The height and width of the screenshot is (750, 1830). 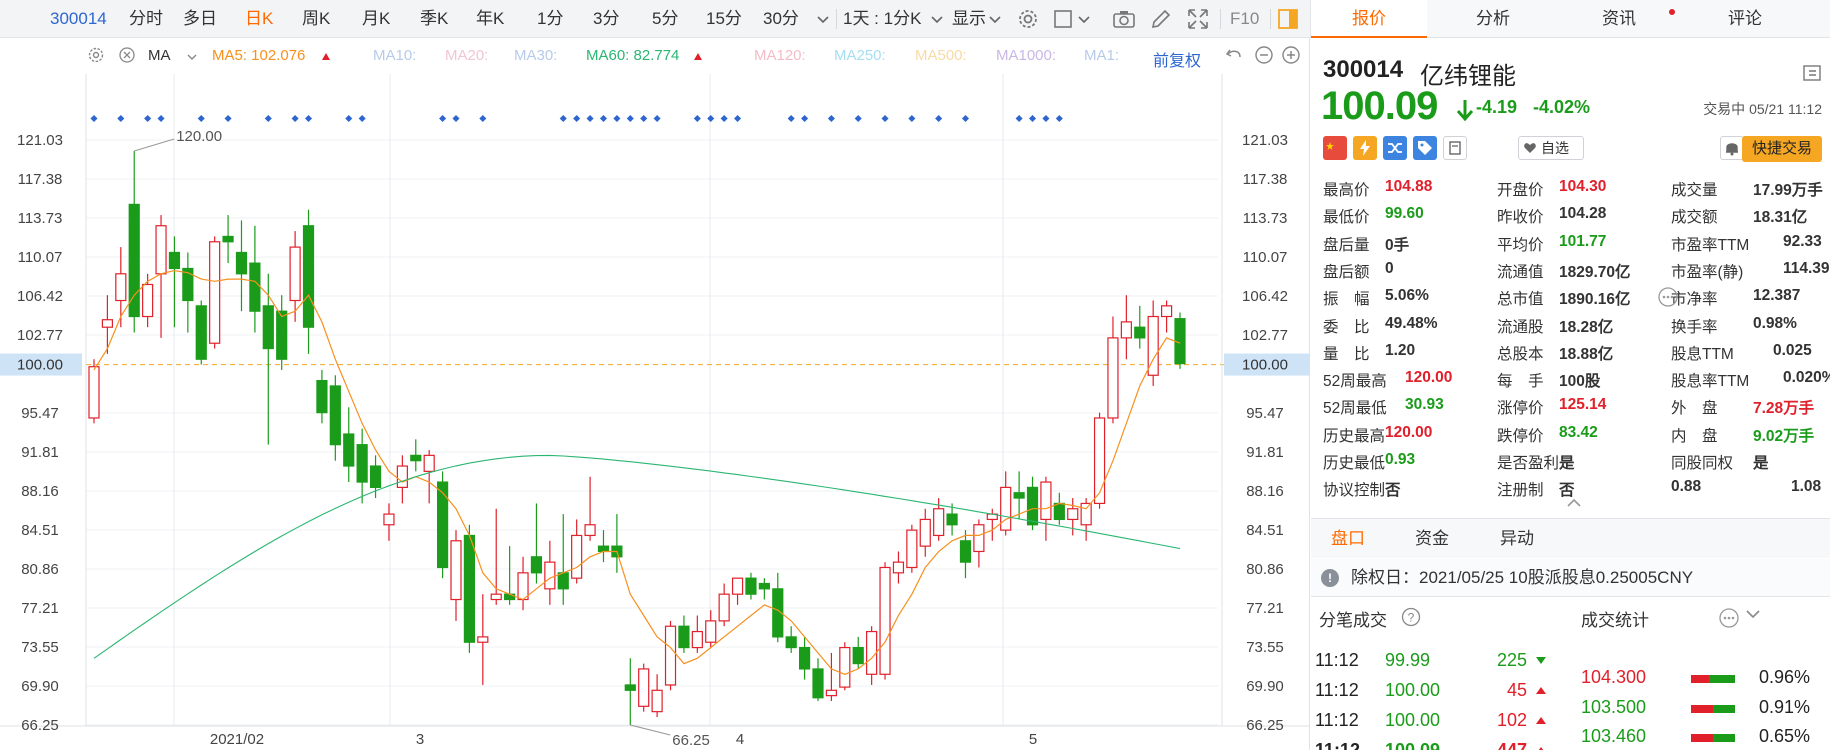 I want to click on period-weekly-k: 周K, so click(x=316, y=18).